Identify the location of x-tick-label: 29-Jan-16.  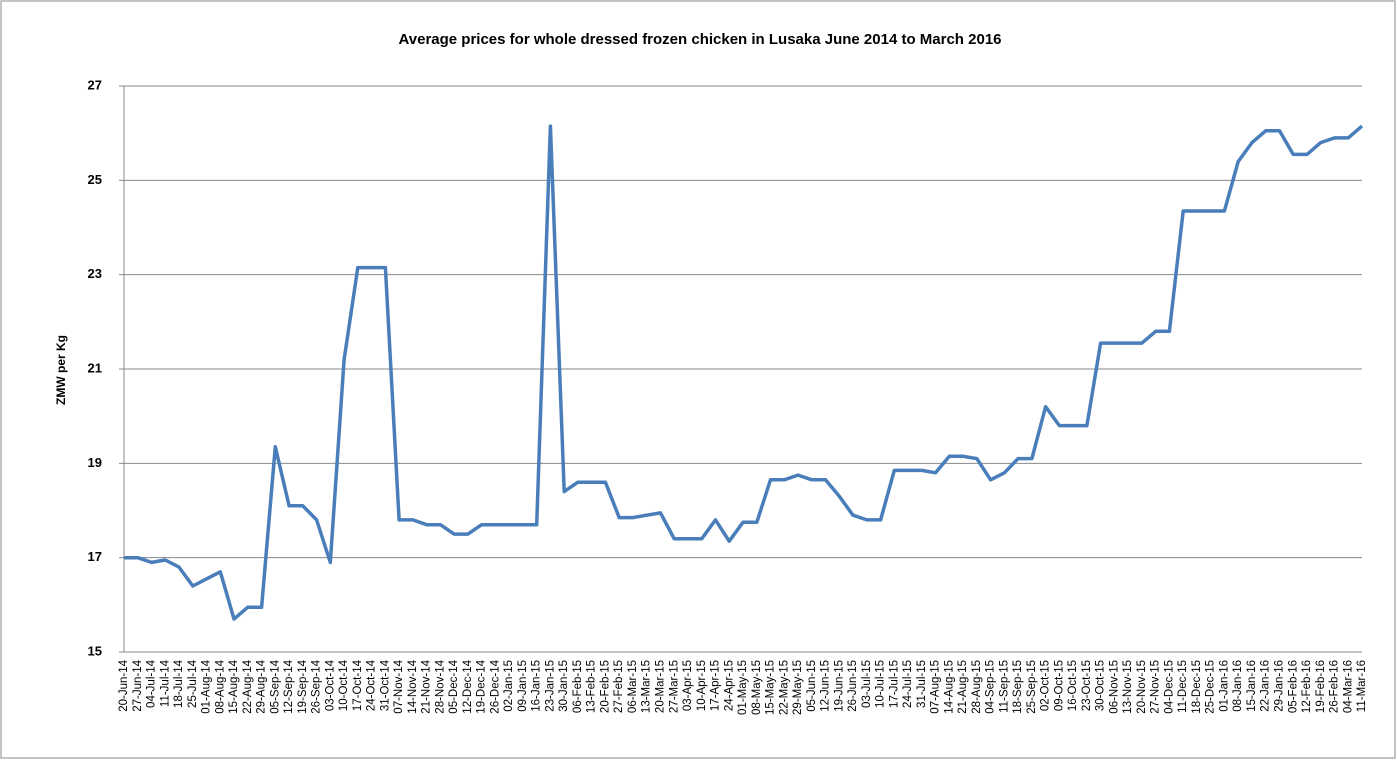
(1279, 686).